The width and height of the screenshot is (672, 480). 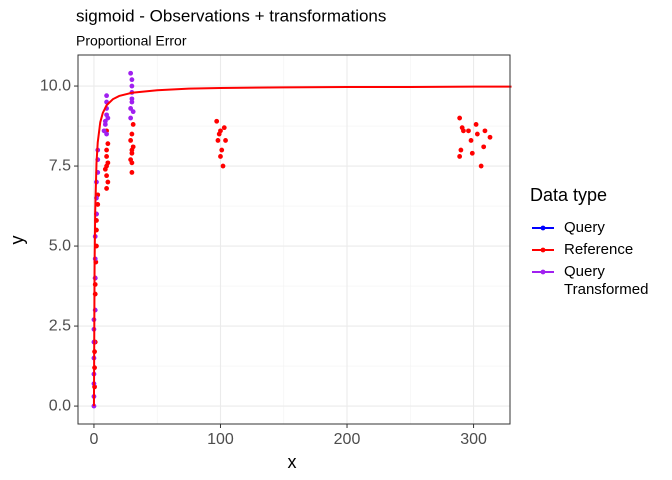 What do you see at coordinates (55, 85) in the screenshot?
I see `y-tick-label: 10.0` at bounding box center [55, 85].